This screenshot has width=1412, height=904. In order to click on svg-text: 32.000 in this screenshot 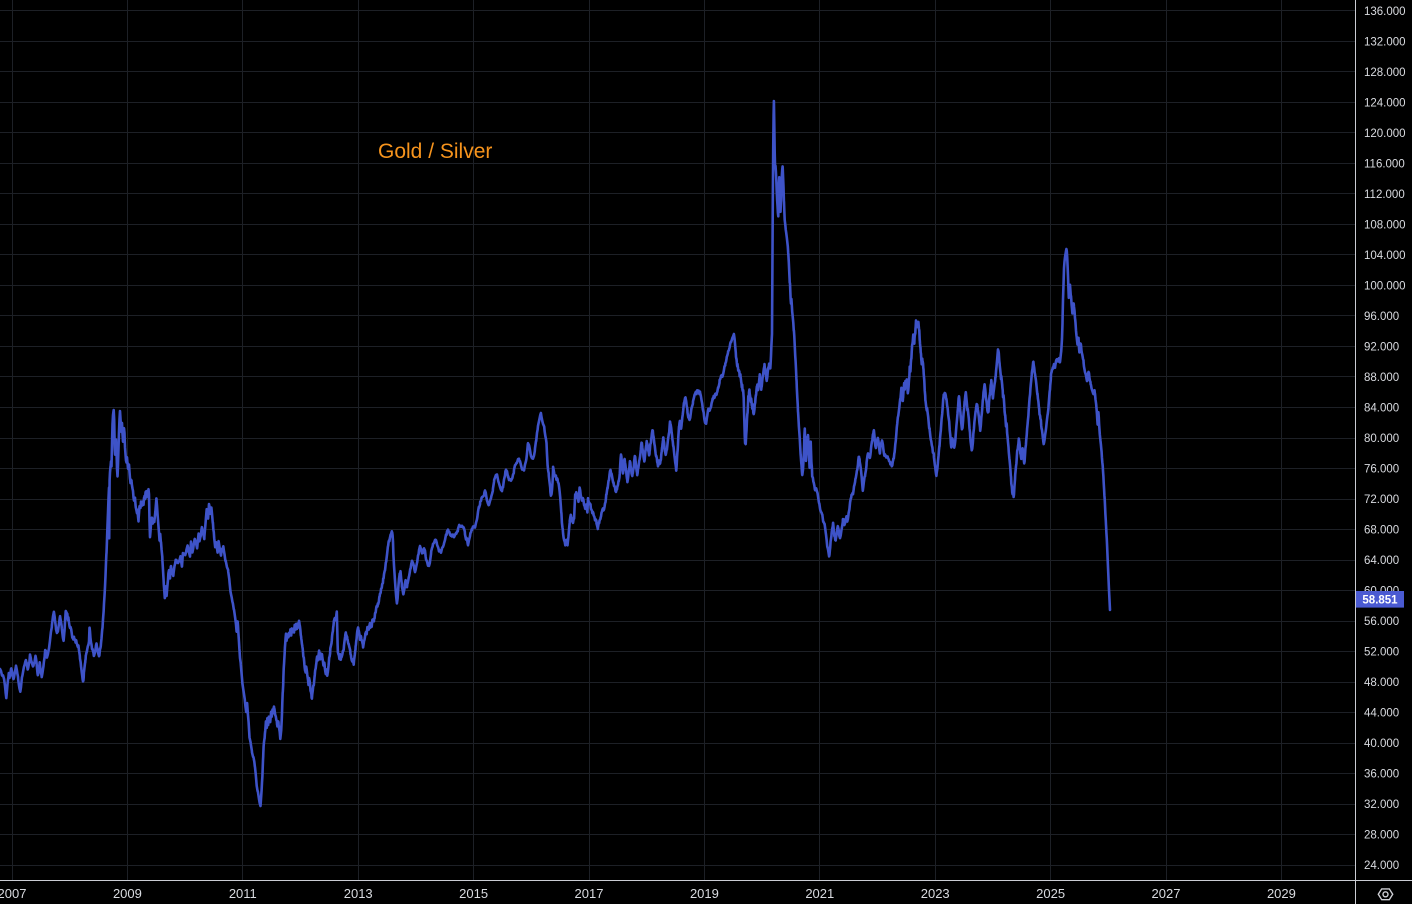, I will do `click(1381, 805)`.